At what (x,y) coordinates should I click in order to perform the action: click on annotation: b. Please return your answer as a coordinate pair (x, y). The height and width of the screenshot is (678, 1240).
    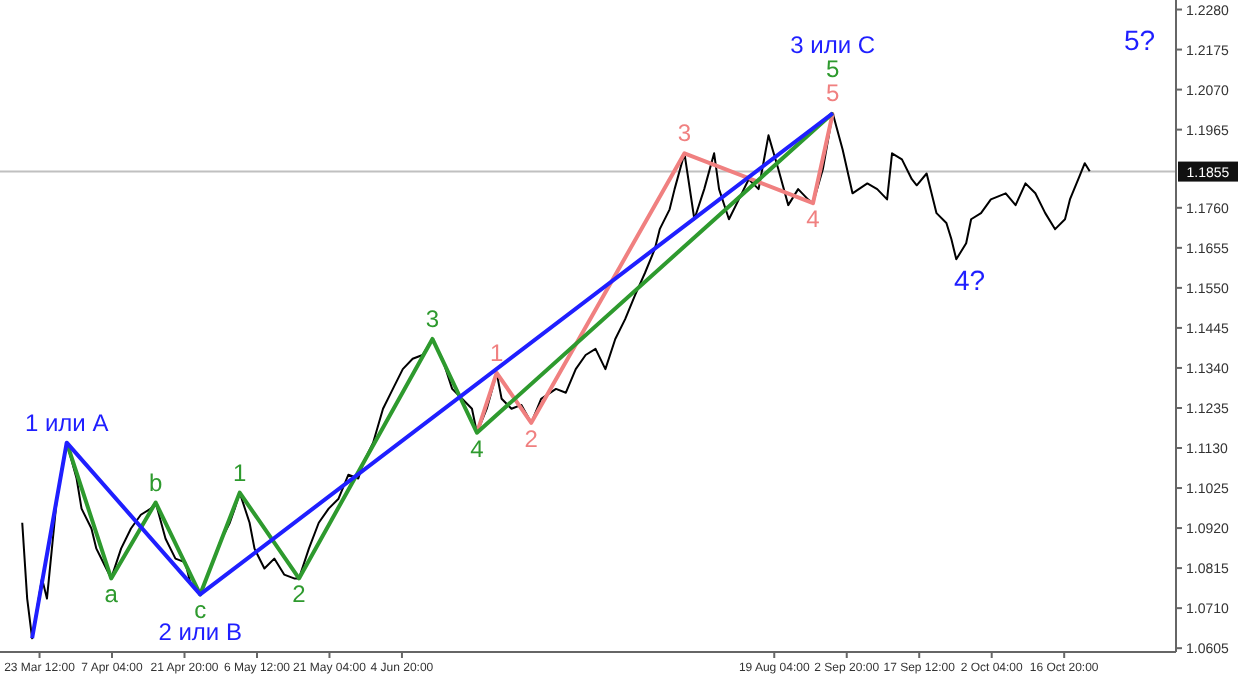
    Looking at the image, I should click on (155, 482).